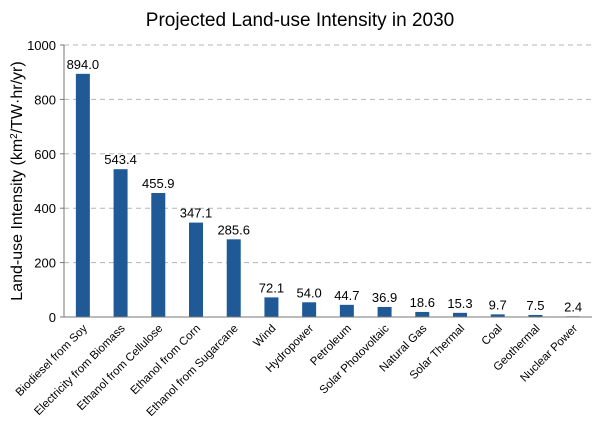 Image resolution: width=600 pixels, height=422 pixels. Describe the element at coordinates (233, 229) in the screenshot. I see `data-label: 285.6` at that location.